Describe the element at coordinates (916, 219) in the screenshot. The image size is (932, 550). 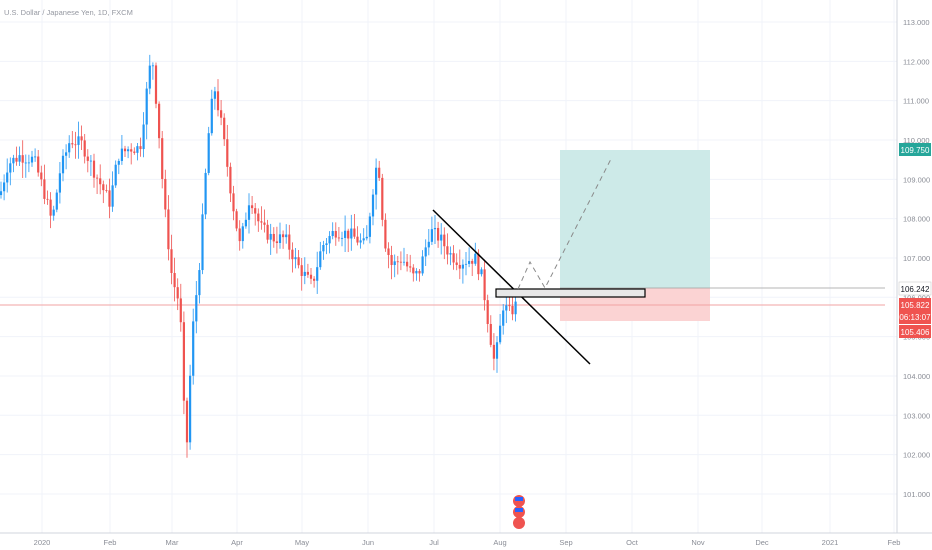
I see `price-tick-label: 108.000` at that location.